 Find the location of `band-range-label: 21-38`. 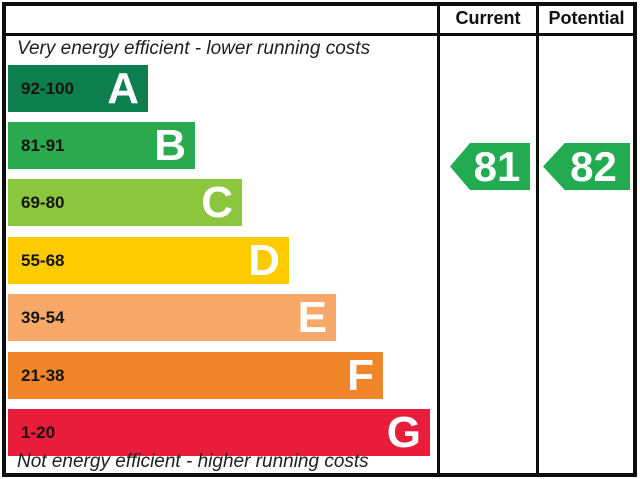

band-range-label: 21-38 is located at coordinates (43, 375).